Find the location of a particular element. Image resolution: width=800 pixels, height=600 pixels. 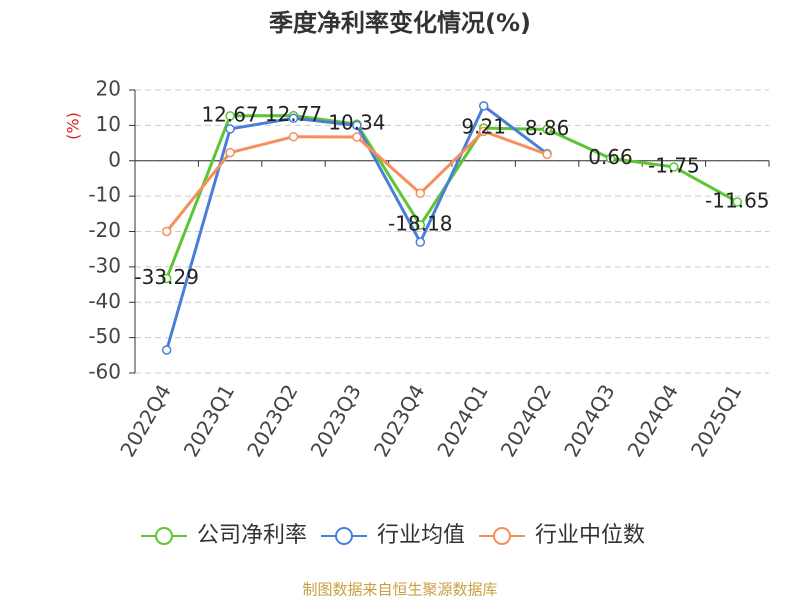

data-label: -1.75 is located at coordinates (674, 165).